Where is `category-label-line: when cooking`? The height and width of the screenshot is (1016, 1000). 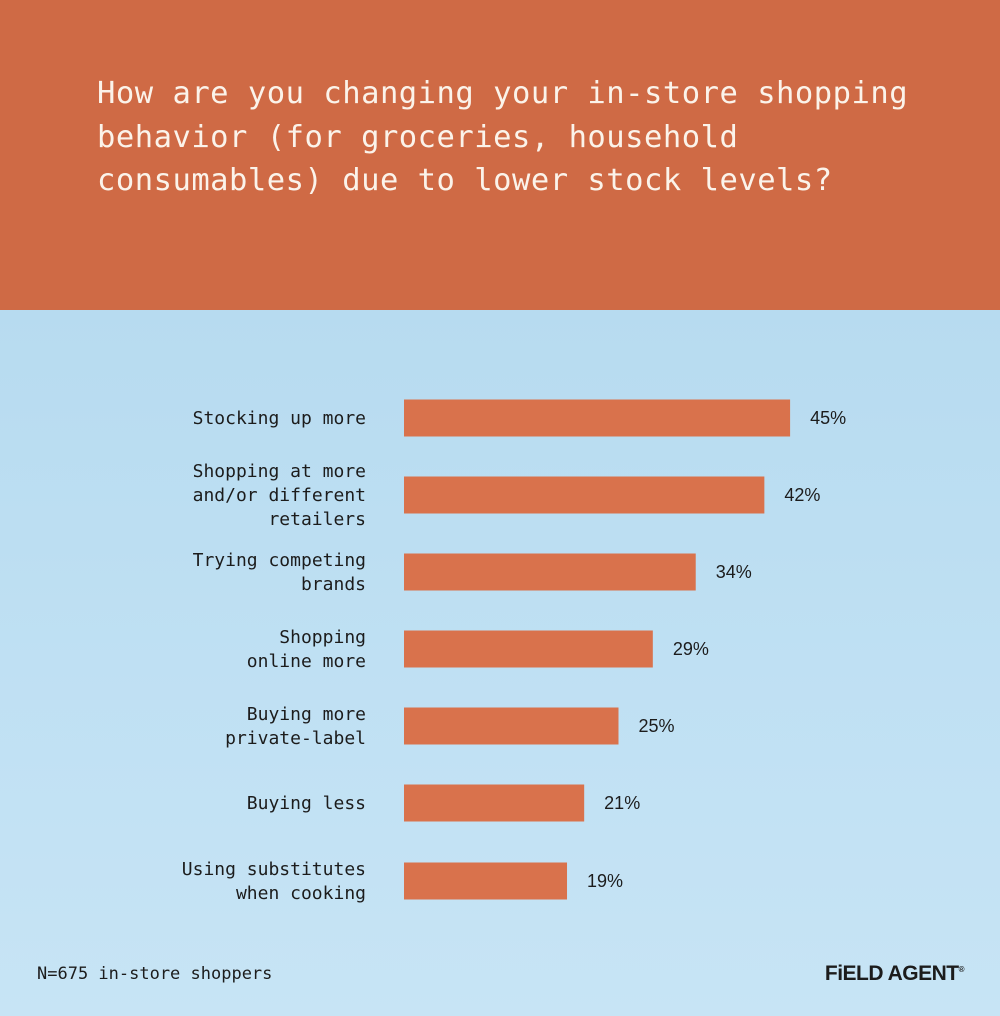
category-label-line: when cooking is located at coordinates (301, 893).